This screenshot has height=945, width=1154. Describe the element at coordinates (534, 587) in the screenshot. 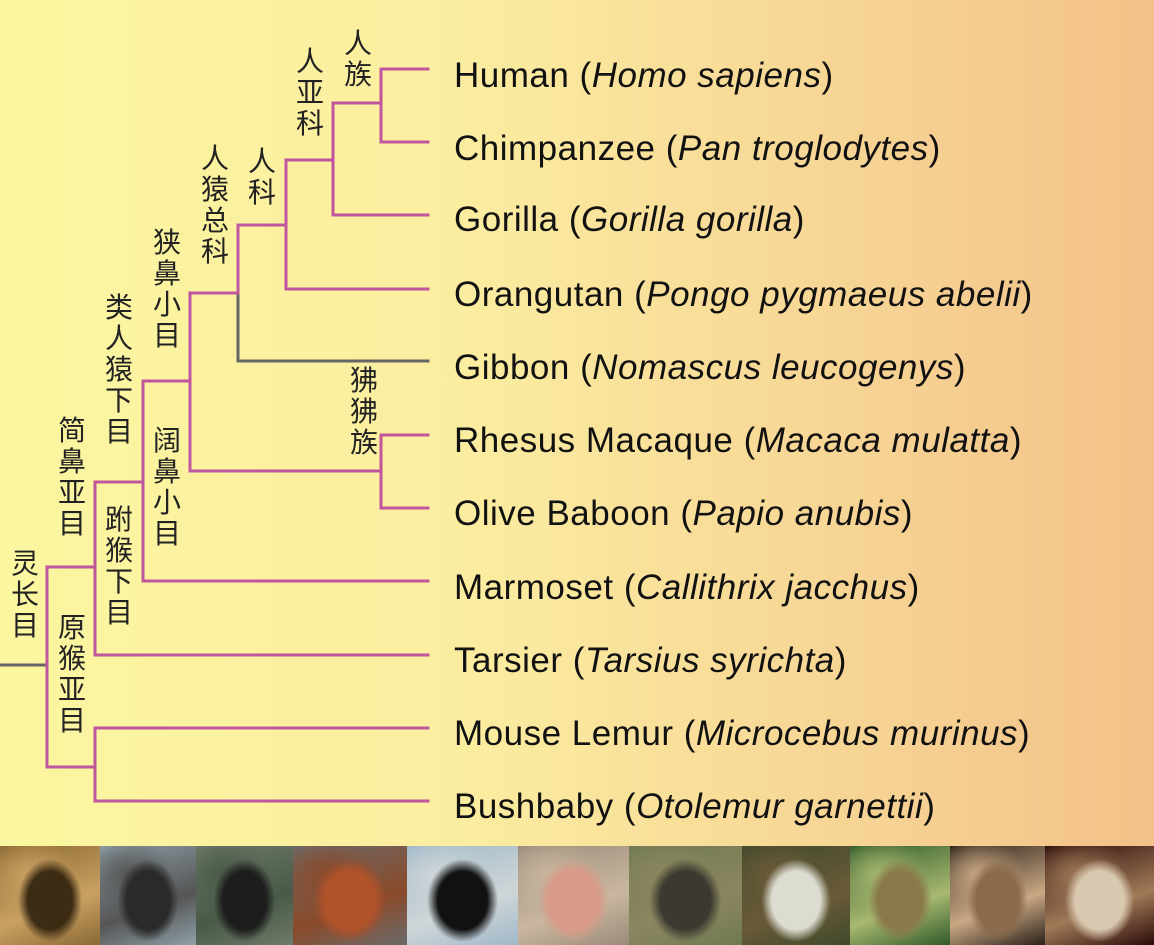

I see `taxon-common-name: Marmoset` at that location.